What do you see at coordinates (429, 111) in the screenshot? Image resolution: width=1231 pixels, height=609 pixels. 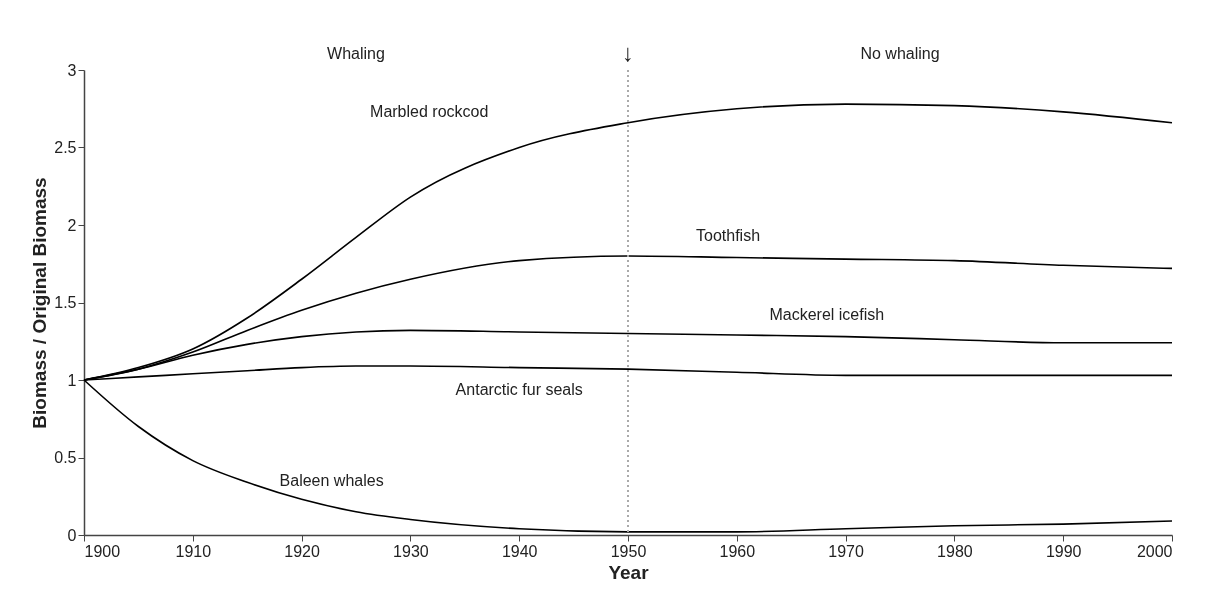 I see `text: Marbled rockcod` at bounding box center [429, 111].